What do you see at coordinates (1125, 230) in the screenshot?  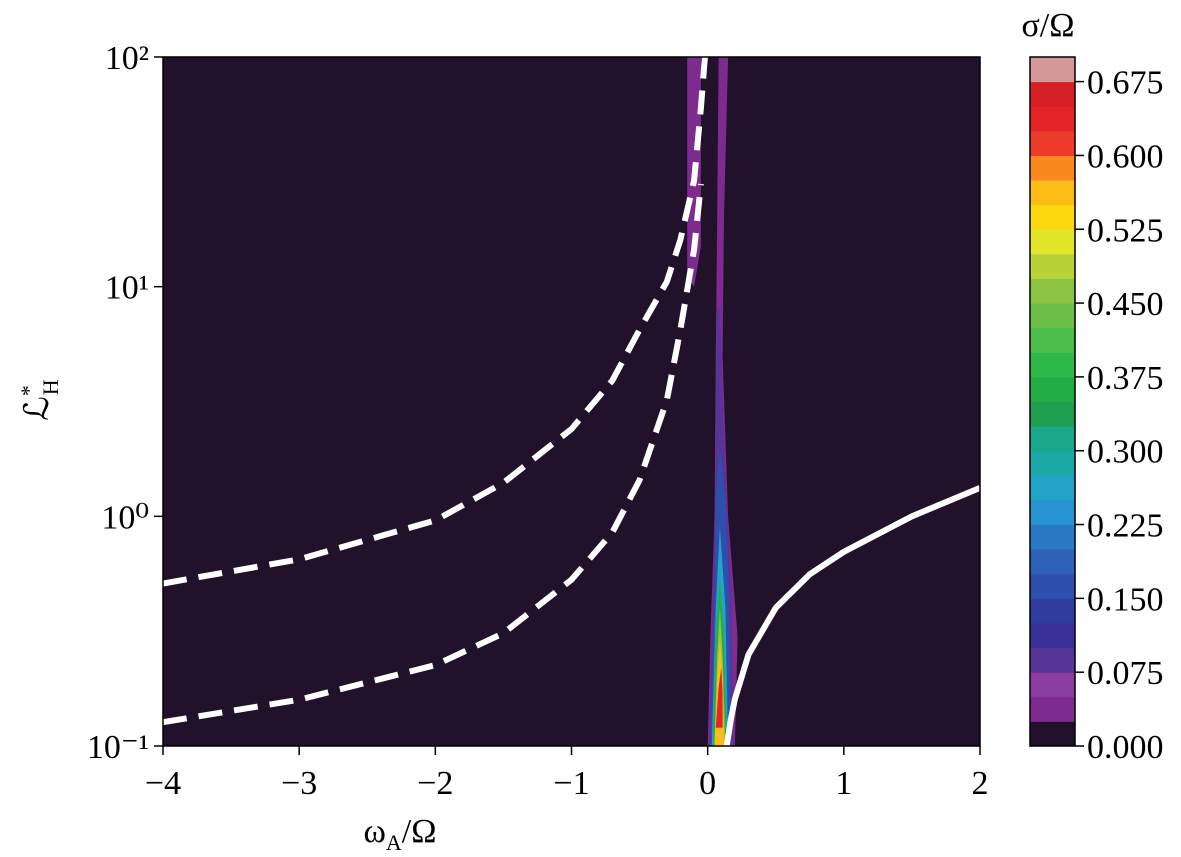 I see `colorbar-tick-label: 0.525` at bounding box center [1125, 230].